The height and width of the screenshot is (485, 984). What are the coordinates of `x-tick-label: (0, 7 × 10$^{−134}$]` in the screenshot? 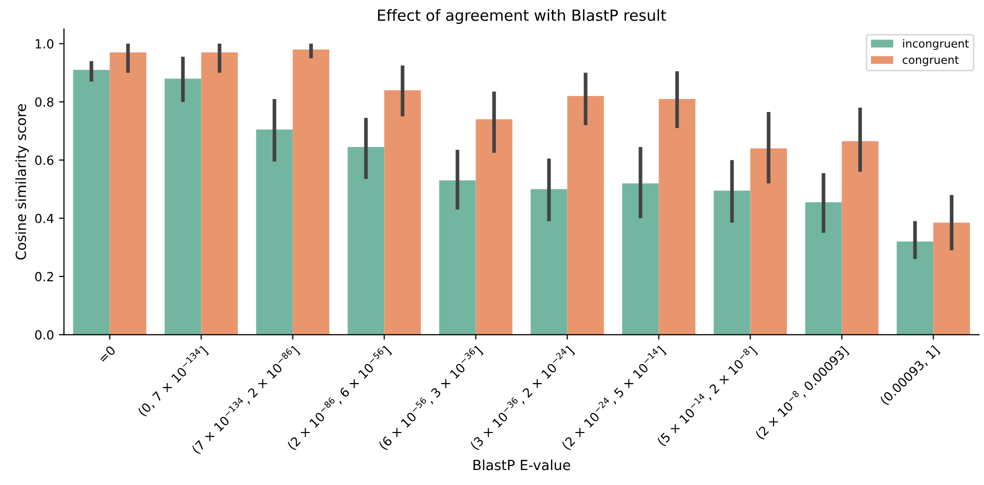 It's located at (173, 382).